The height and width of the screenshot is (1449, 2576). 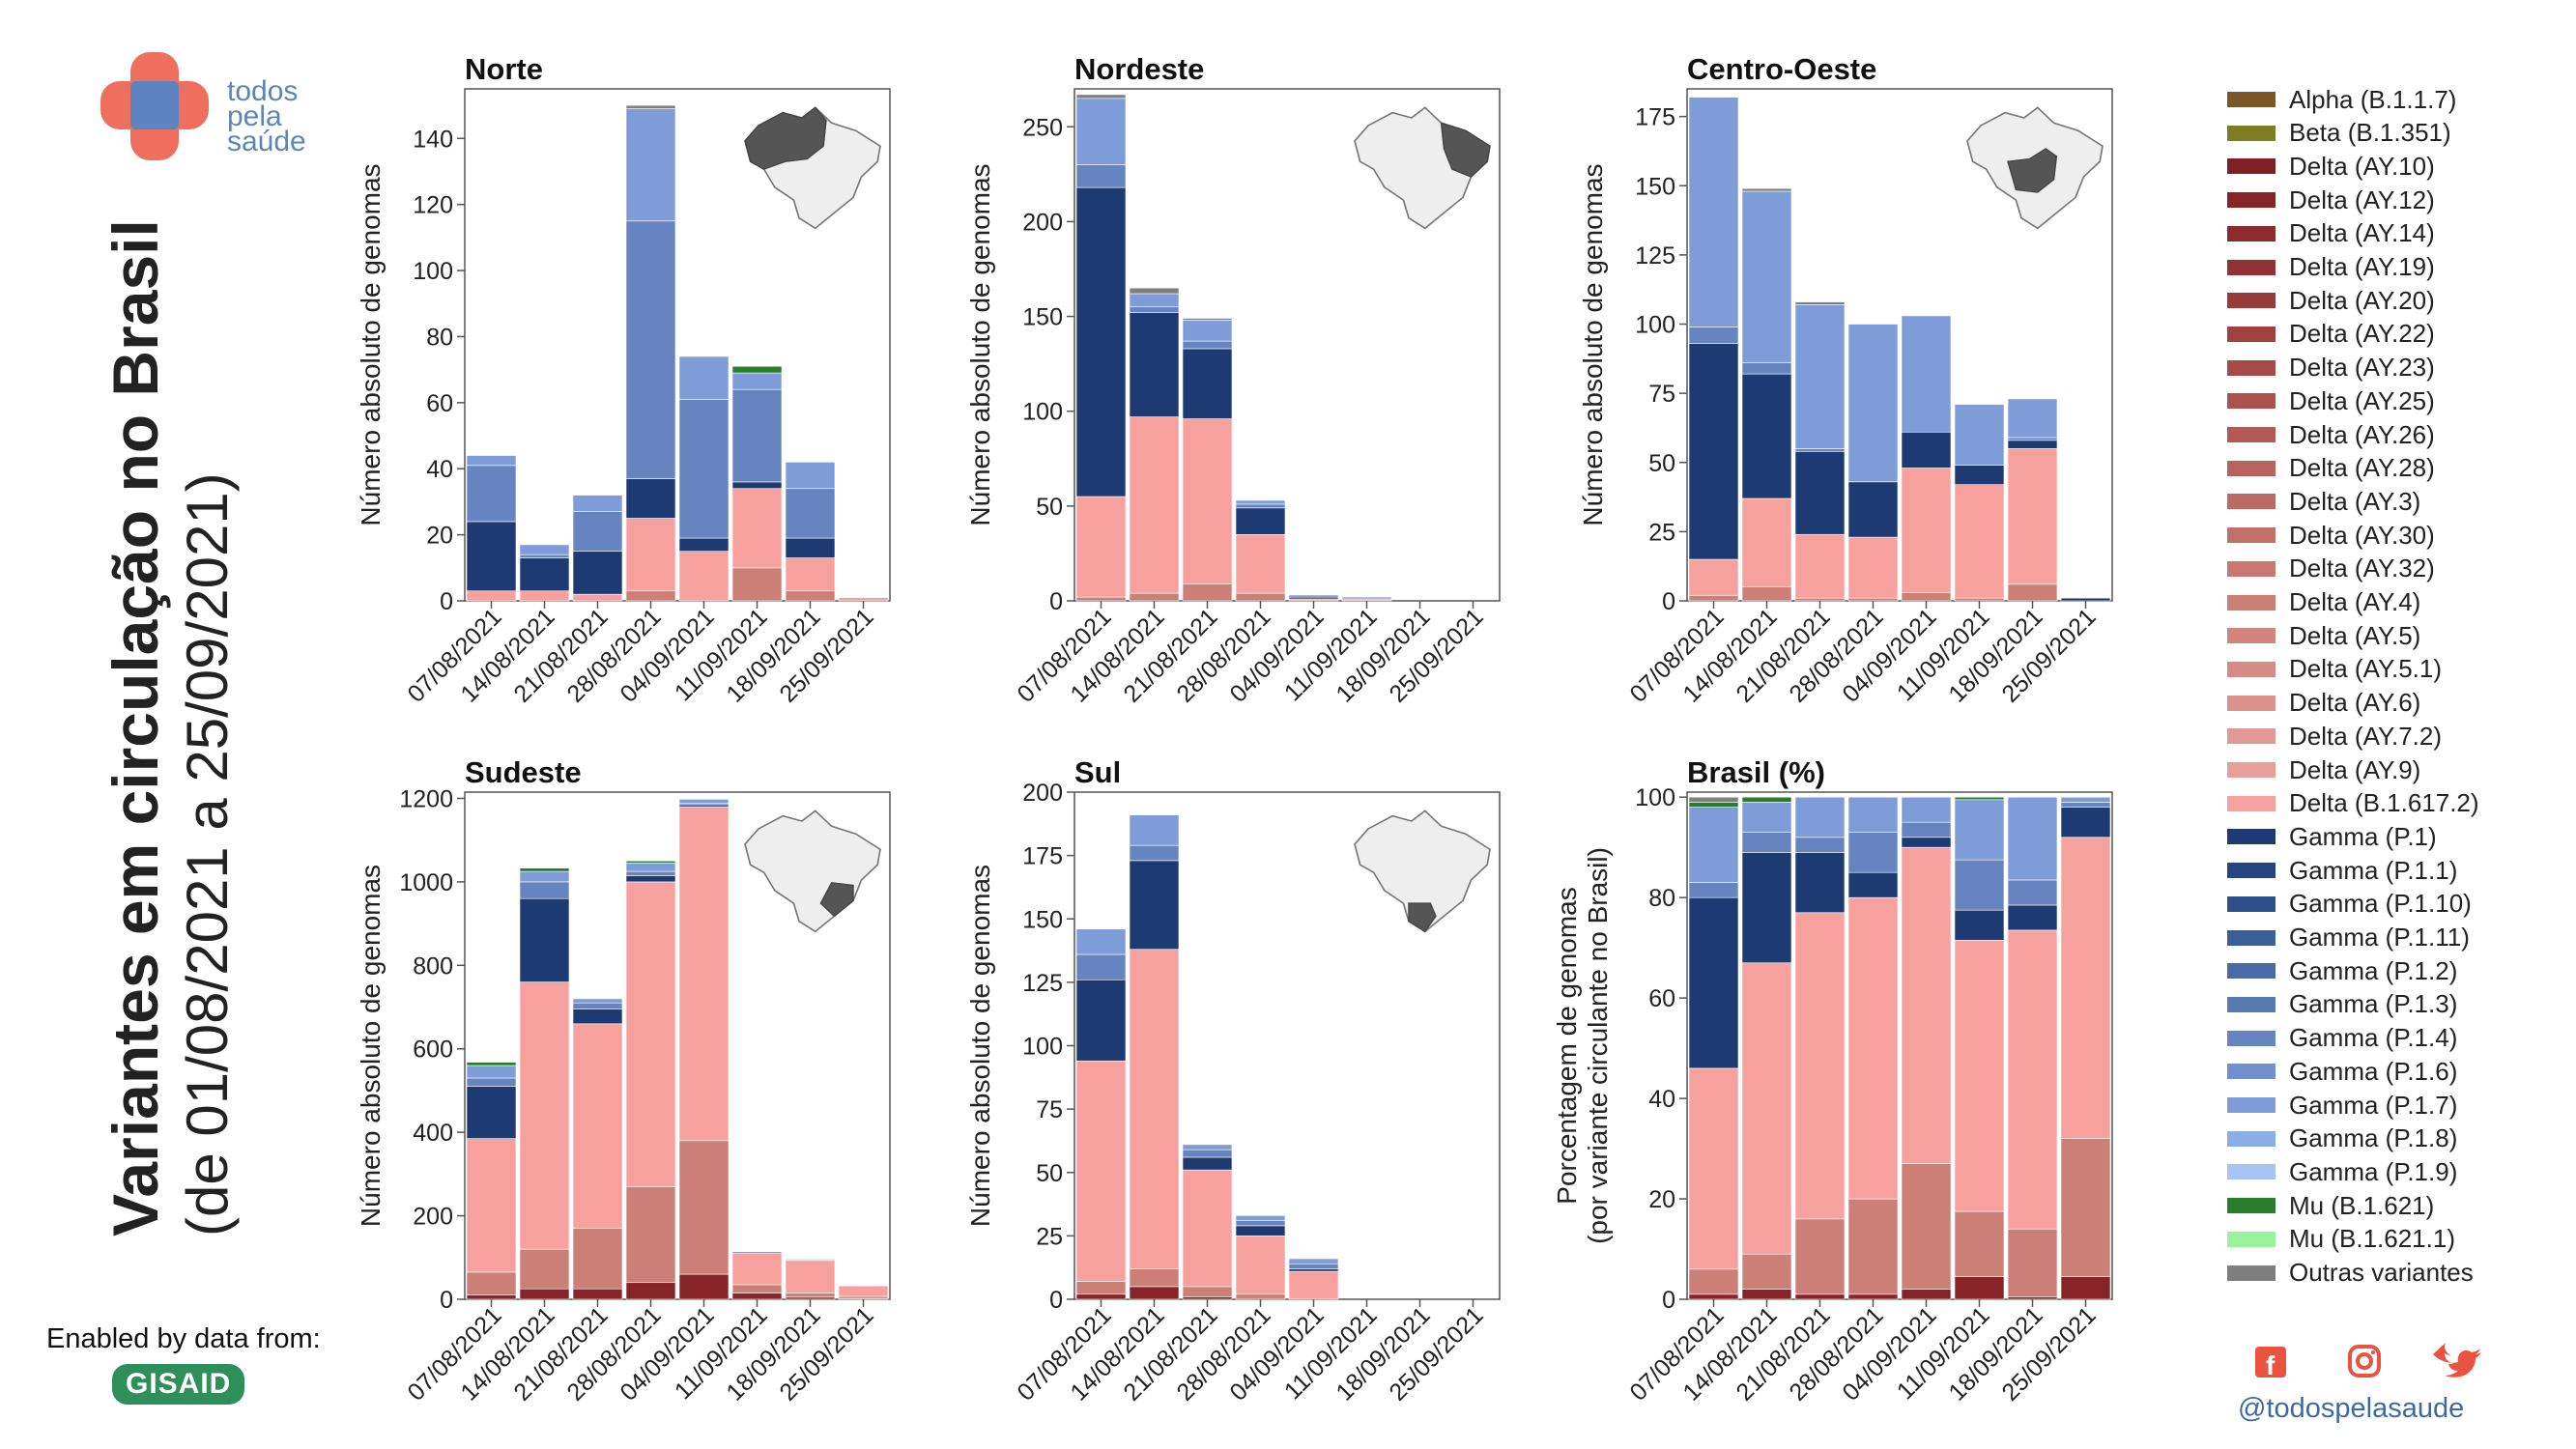 What do you see at coordinates (2342, 1138) in the screenshot?
I see `legend-item: Gamma (P.1.8)` at bounding box center [2342, 1138].